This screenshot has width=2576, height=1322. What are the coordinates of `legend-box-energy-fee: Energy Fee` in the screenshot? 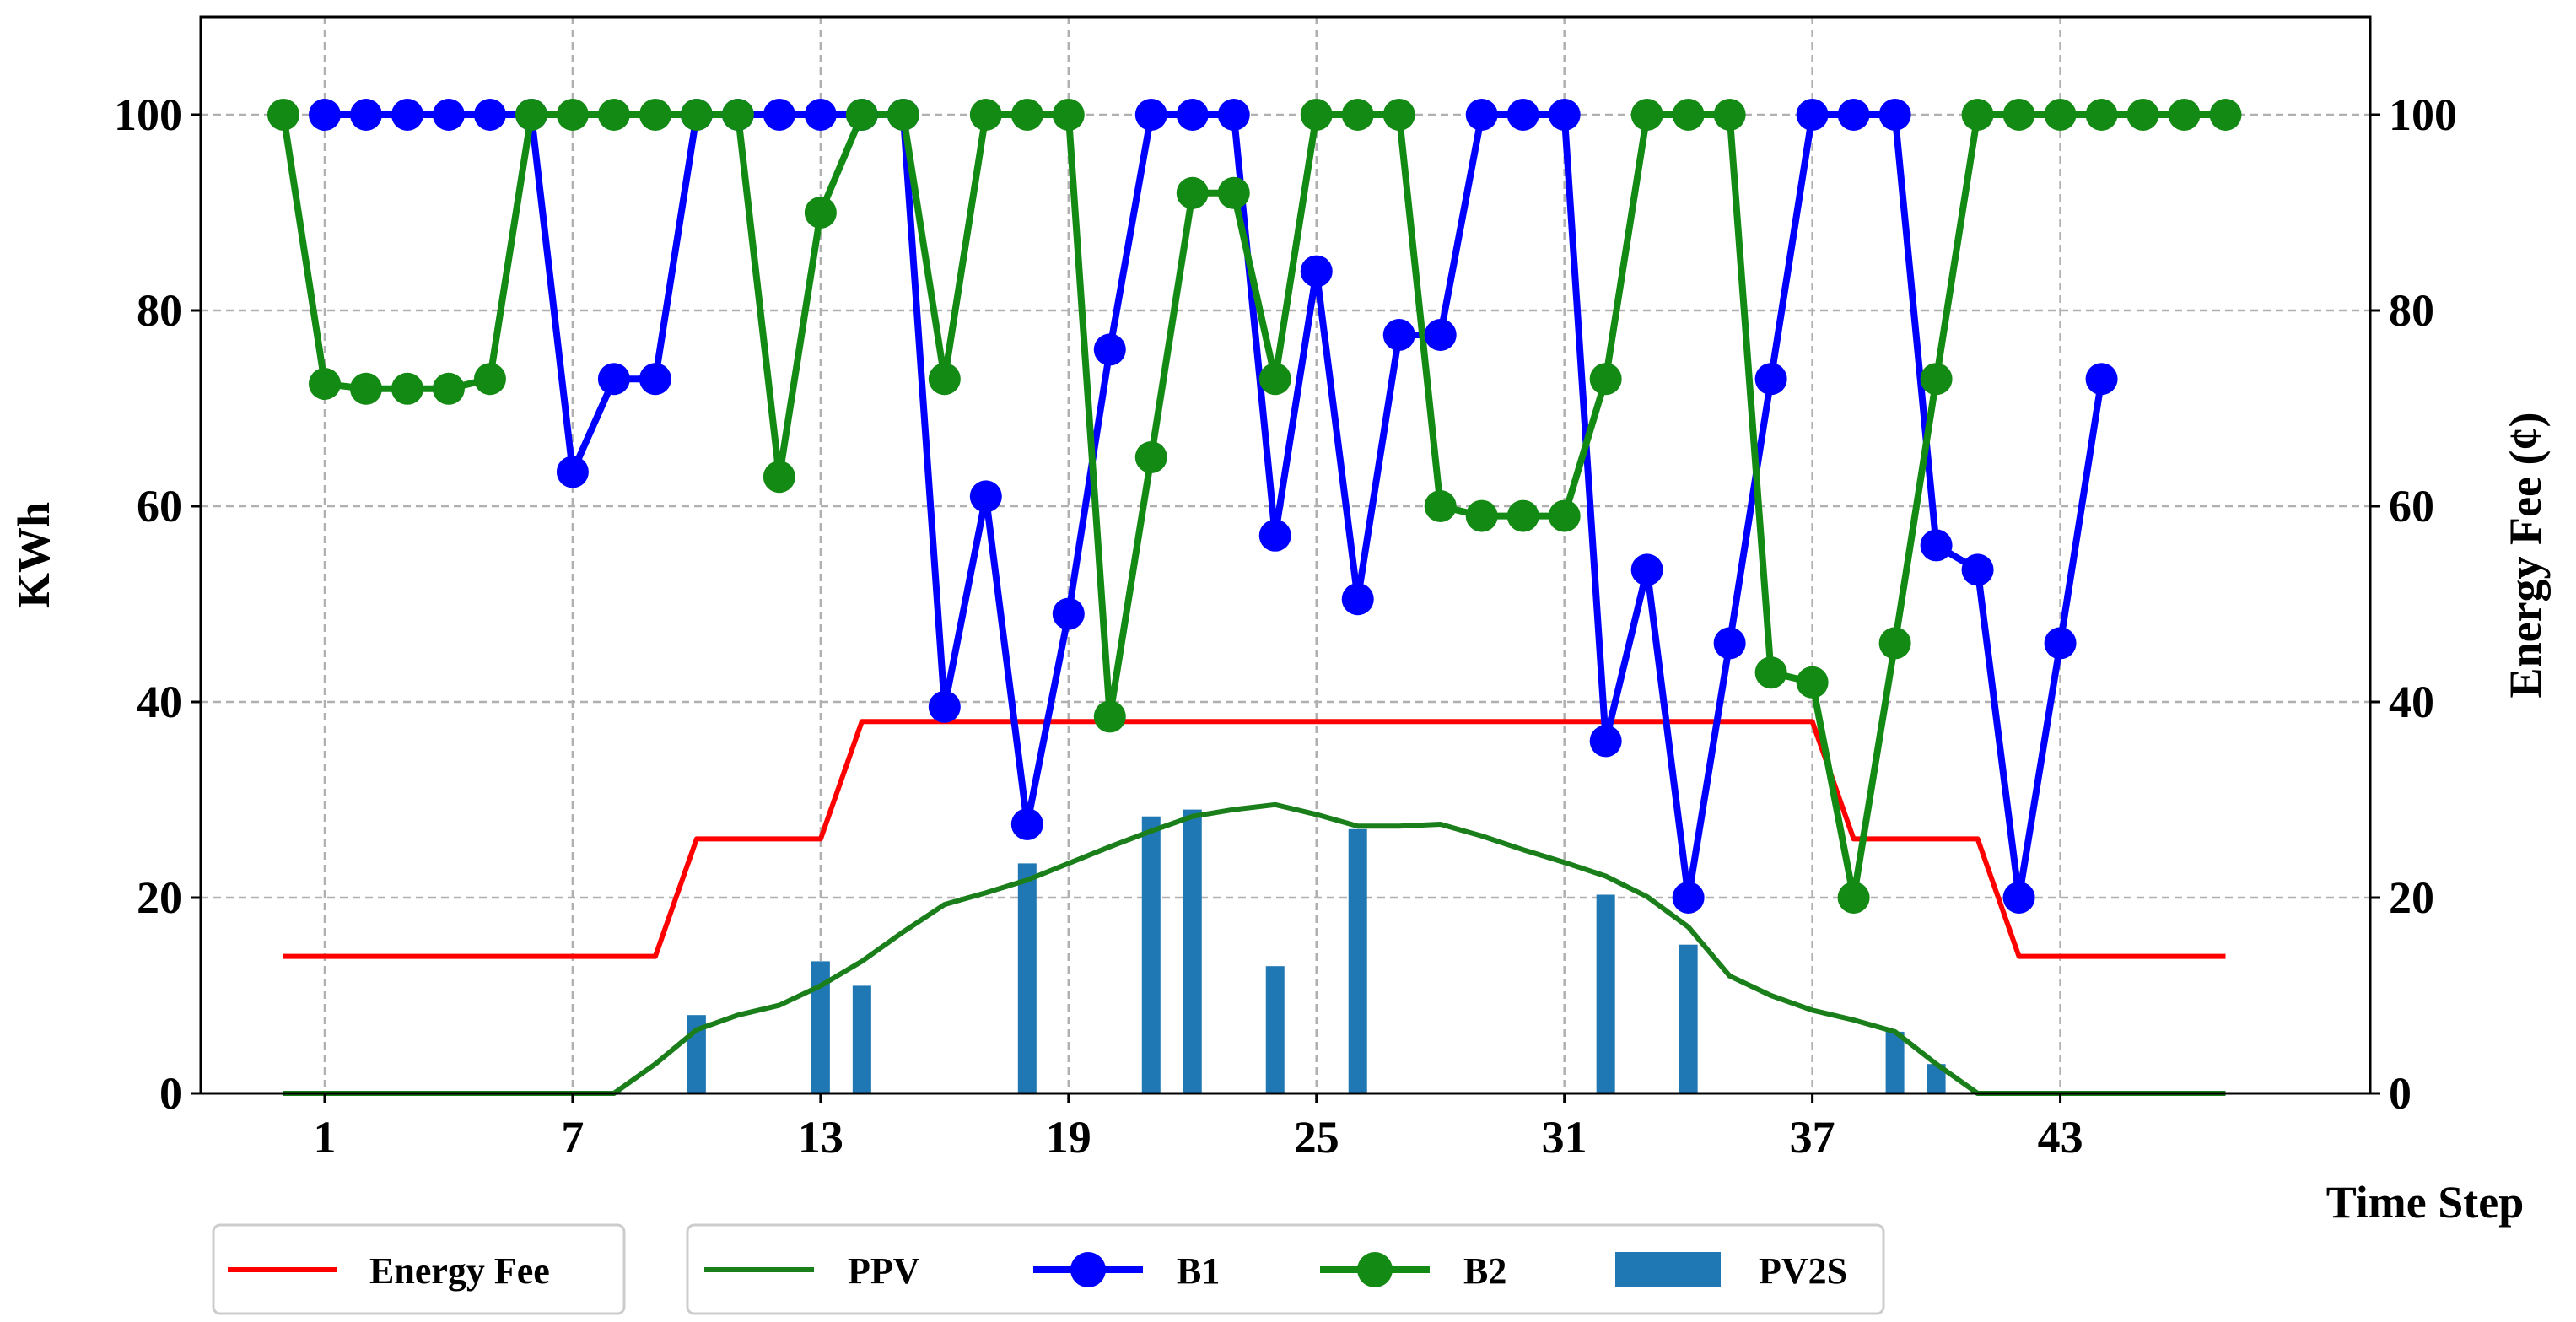 It's located at (419, 1269).